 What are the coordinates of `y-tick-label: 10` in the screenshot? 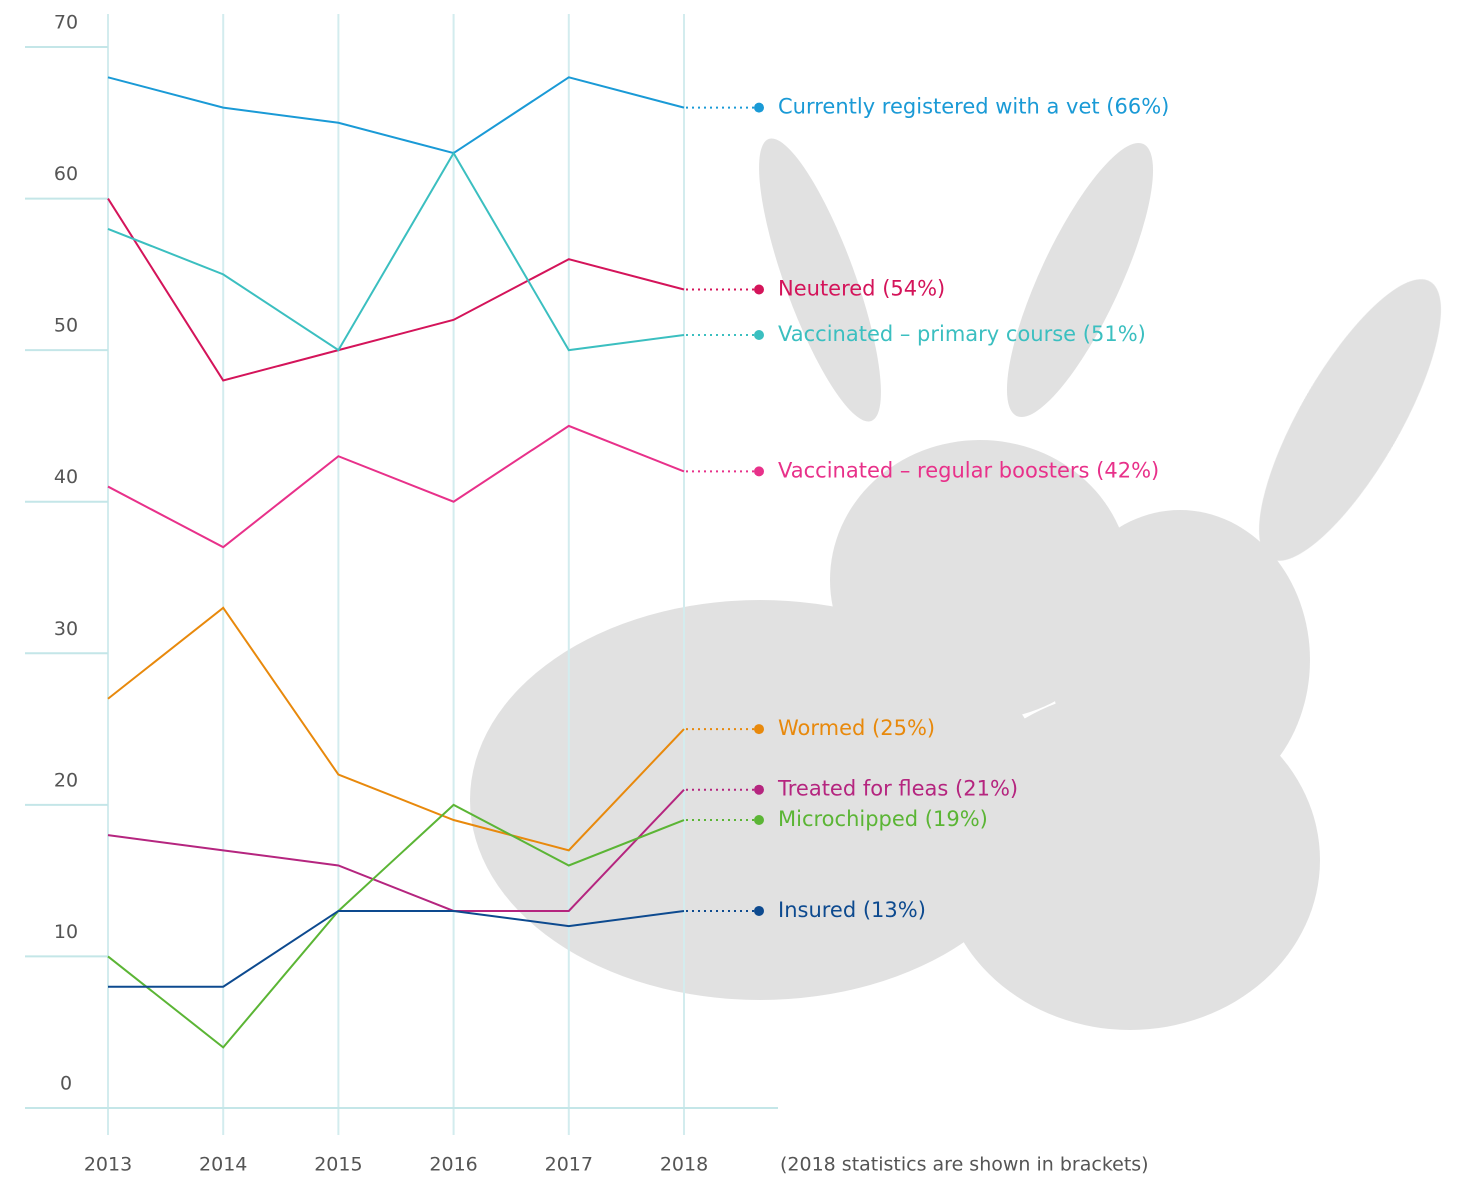 It's located at (66, 932).